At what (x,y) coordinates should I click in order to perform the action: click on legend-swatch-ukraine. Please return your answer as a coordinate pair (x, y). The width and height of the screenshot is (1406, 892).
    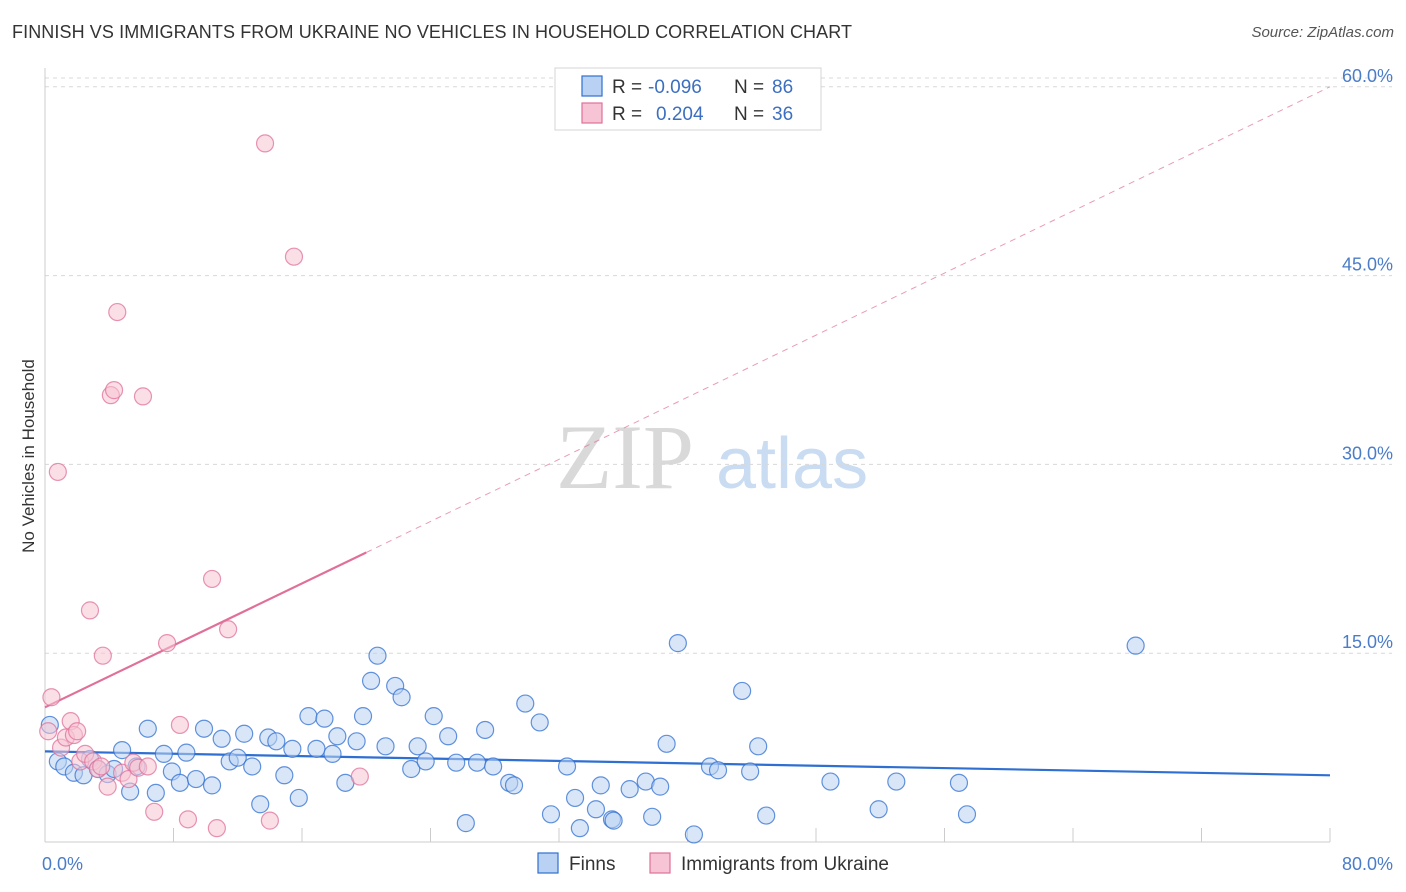
    Looking at the image, I should click on (592, 113).